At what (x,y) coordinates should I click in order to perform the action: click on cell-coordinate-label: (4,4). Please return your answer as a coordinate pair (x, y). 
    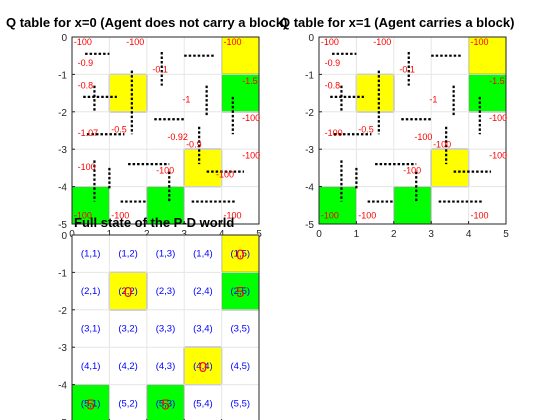
    Looking at the image, I should click on (203, 366).